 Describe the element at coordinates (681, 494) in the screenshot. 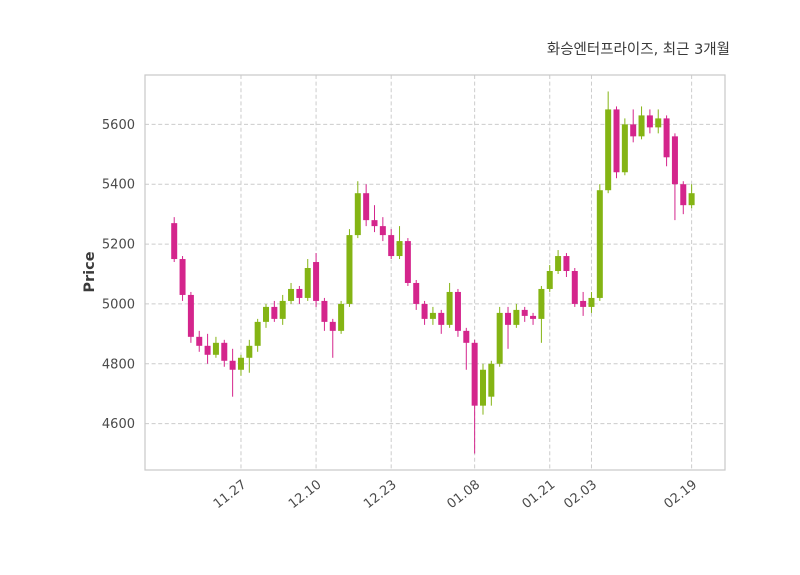

I see `x-tick-label: 02.19` at that location.